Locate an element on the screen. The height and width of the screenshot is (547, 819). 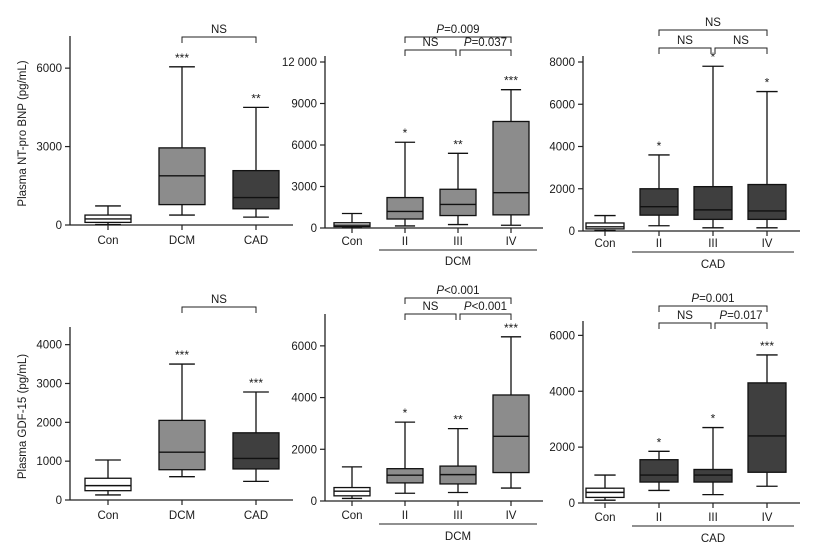
comparison-label: P=0.001 is located at coordinates (712, 299).